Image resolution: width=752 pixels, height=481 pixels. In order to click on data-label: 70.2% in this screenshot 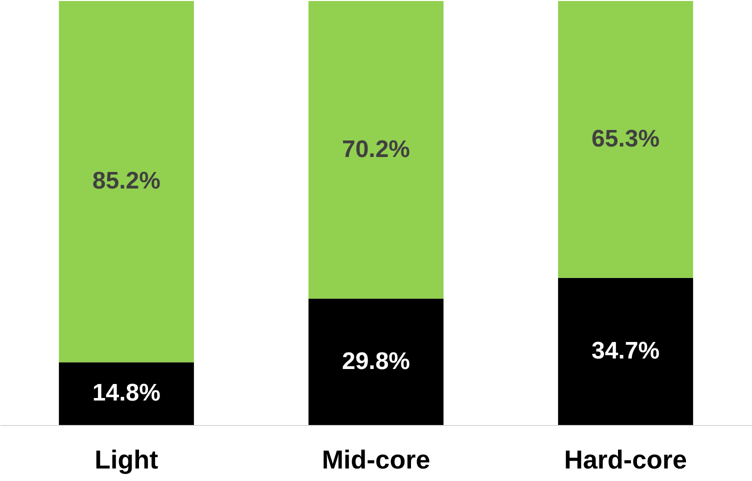, I will do `click(376, 149)`.